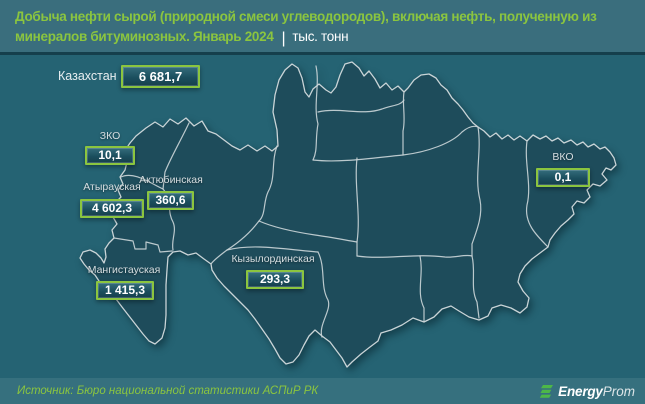 This screenshot has width=645, height=404. I want to click on energyprom-icon, so click(546, 391).